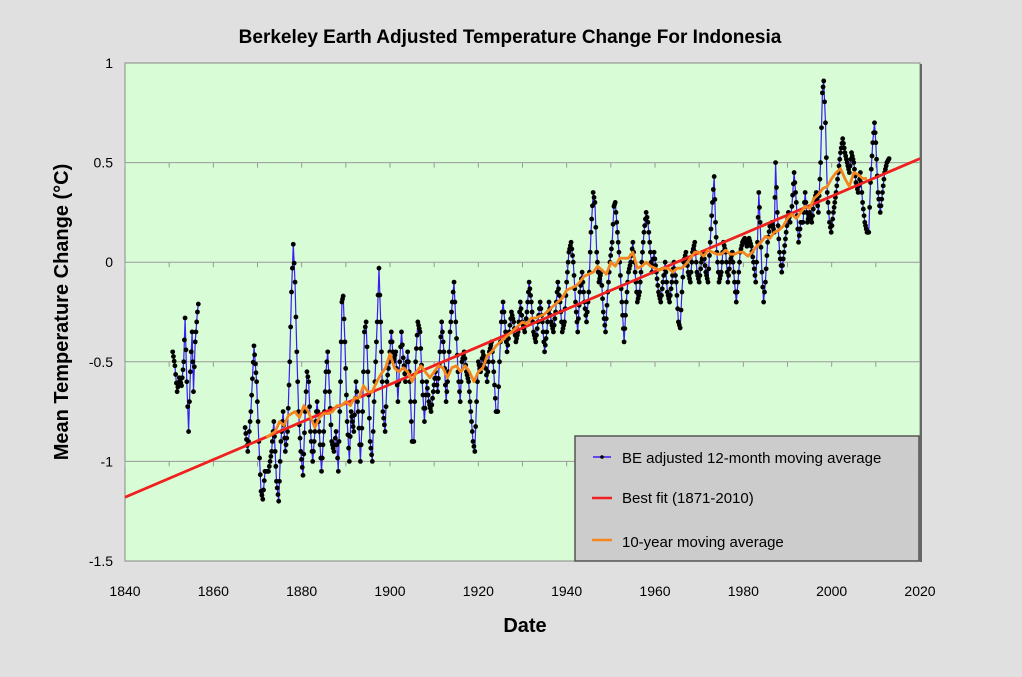 The image size is (1022, 677). What do you see at coordinates (109, 63) in the screenshot?
I see `y-tick-label: 1` at bounding box center [109, 63].